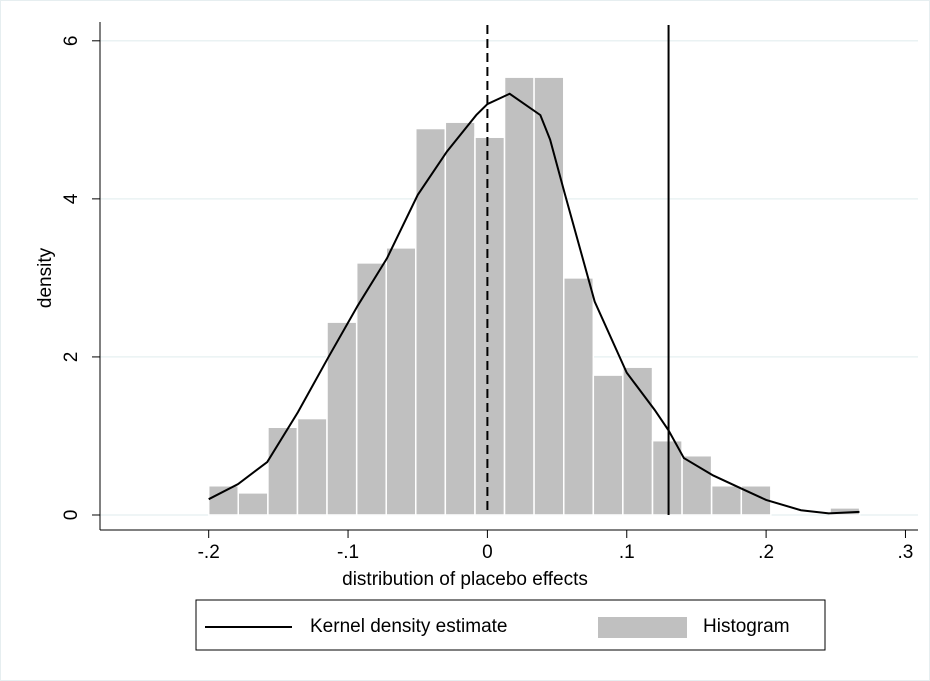  Describe the element at coordinates (71, 198) in the screenshot. I see `y-tick-label: 4` at that location.